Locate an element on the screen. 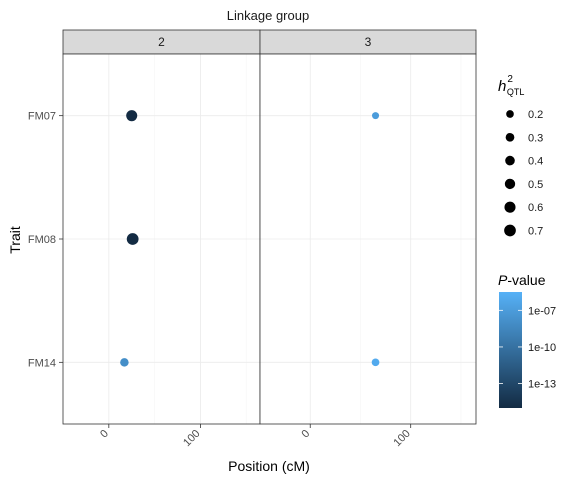  x-axis-title: Position (cM) is located at coordinates (269, 466).